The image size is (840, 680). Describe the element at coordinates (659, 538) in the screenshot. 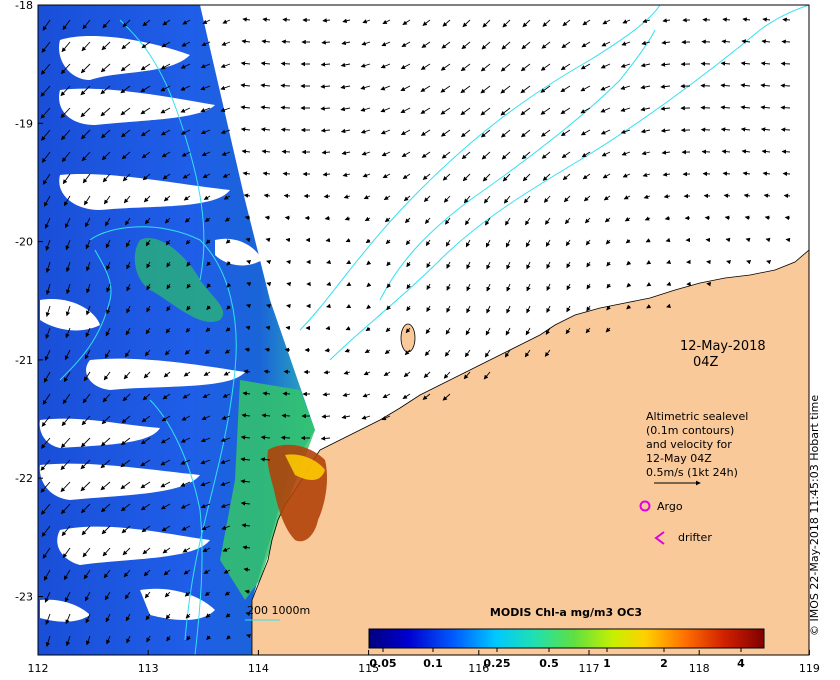

I see `drifter-icon` at that location.